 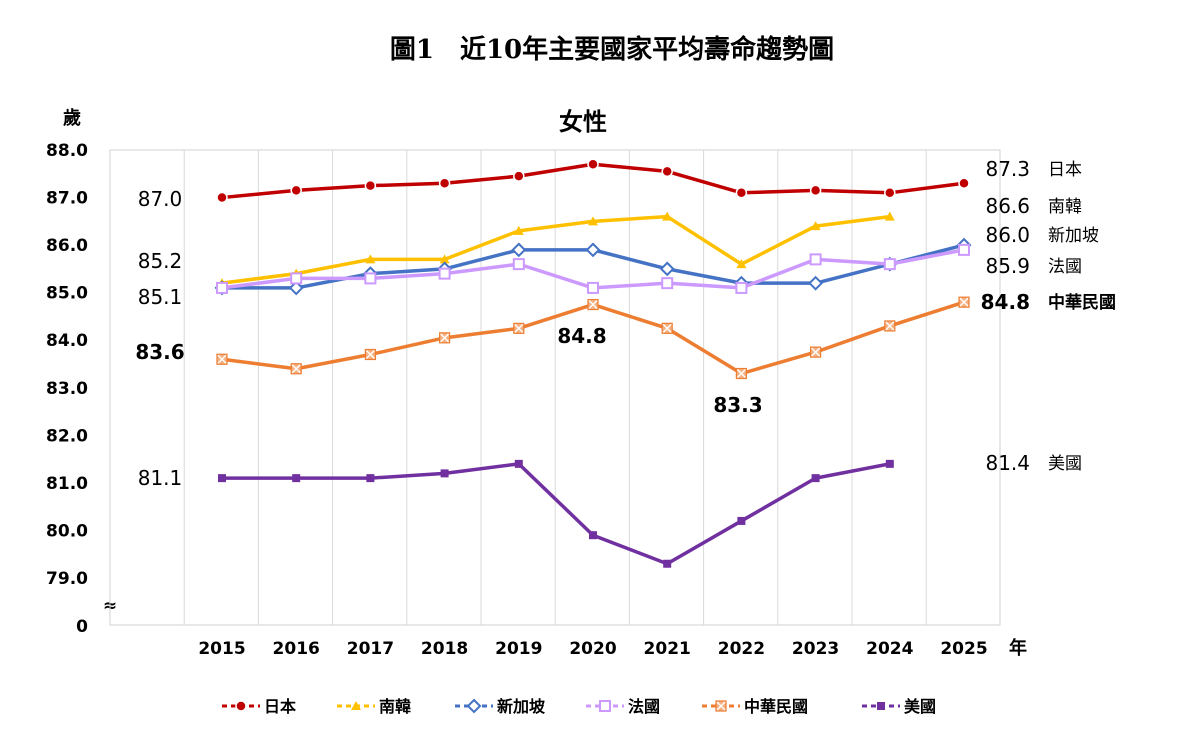 What do you see at coordinates (667, 649) in the screenshot?
I see `x-tick-label: 2021` at bounding box center [667, 649].